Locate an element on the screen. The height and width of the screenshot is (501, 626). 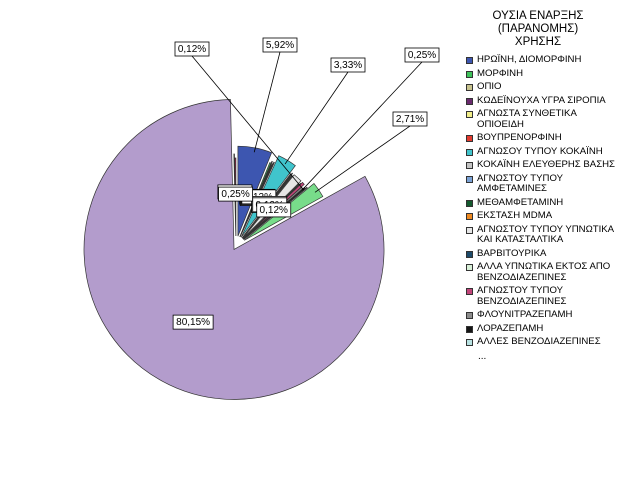
legend-item-label: ΑΓΝΩΣΤΟΥ ΤΥΠΟΥ ΥΠΝΩΤΙΚΑ ΚΑΙ ΚΑΤΑΣΤΑΛΤΙΚΑ is located at coordinates (545, 234).